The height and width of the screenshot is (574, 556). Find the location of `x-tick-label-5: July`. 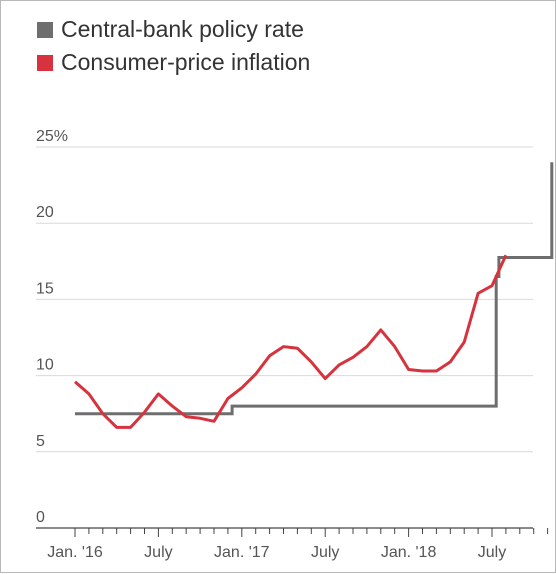

x-tick-label-5: July is located at coordinates (492, 552).